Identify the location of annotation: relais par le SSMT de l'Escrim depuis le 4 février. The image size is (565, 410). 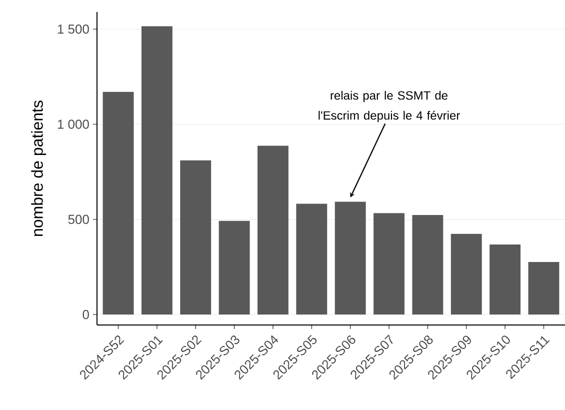
(389, 106).